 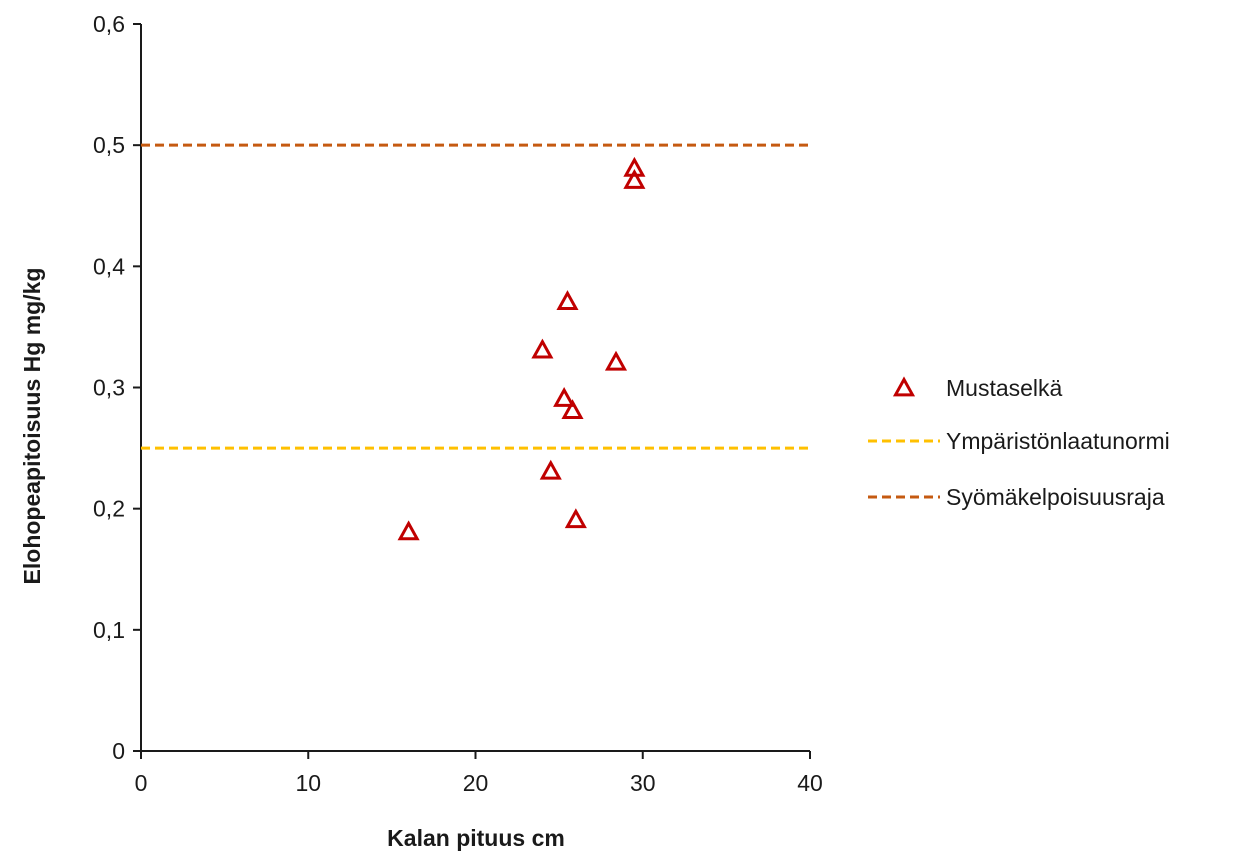 I want to click on y-tick-label: 0,4, so click(x=109, y=266).